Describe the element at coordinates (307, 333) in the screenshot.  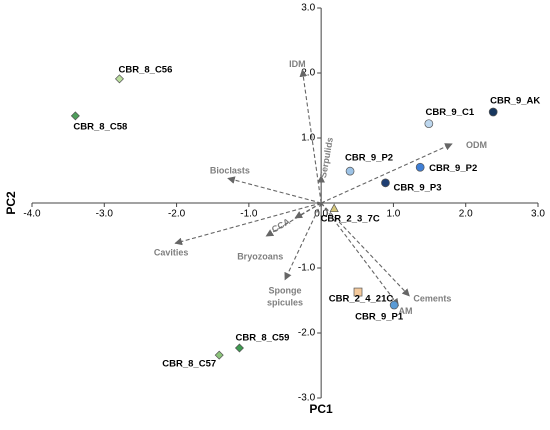
I see `y-tick-label: -2.0` at that location.